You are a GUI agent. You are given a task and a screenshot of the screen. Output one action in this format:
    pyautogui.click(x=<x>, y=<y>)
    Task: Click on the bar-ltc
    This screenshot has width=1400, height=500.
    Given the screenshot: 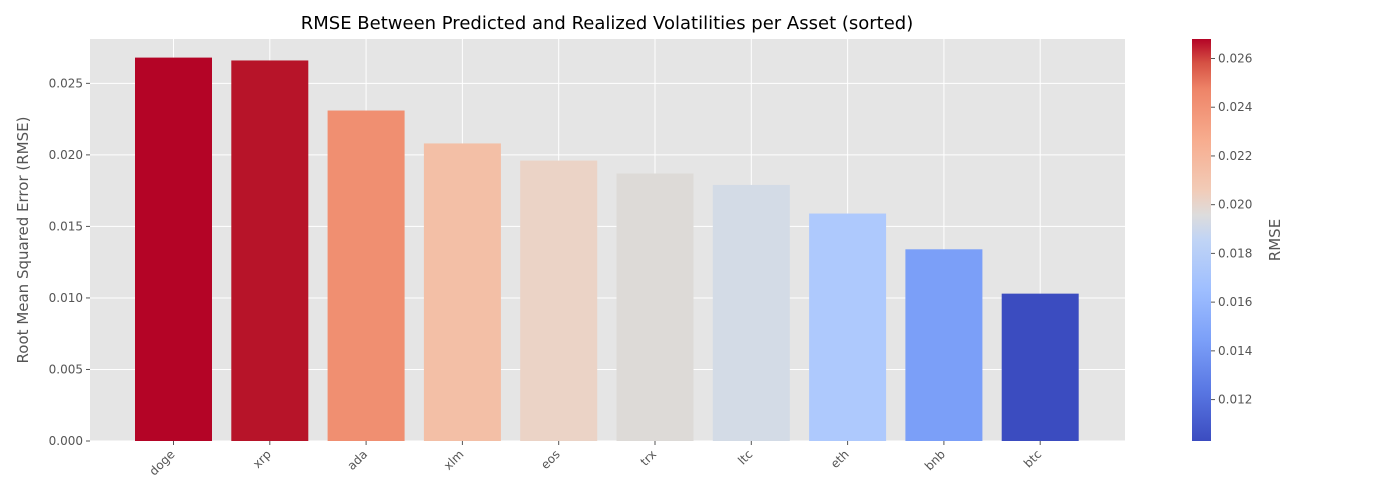 What is the action you would take?
    pyautogui.click(x=751, y=313)
    